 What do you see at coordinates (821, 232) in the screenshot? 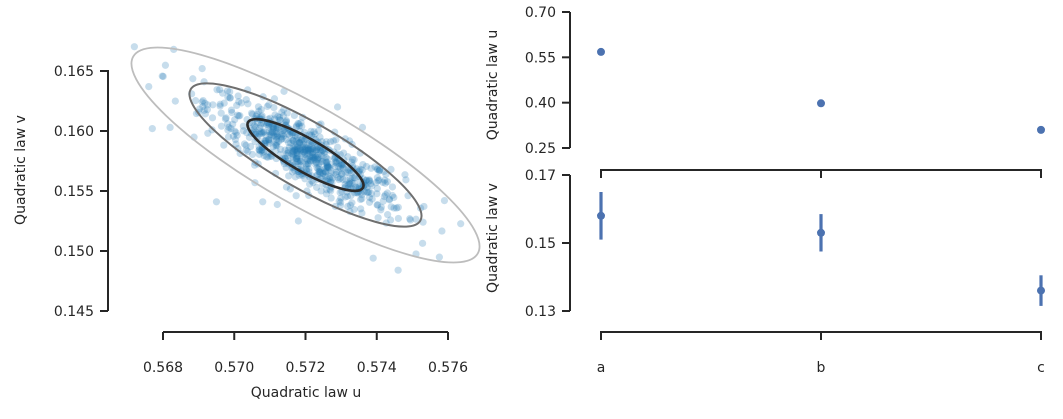
I see `v-panel-point` at bounding box center [821, 232].